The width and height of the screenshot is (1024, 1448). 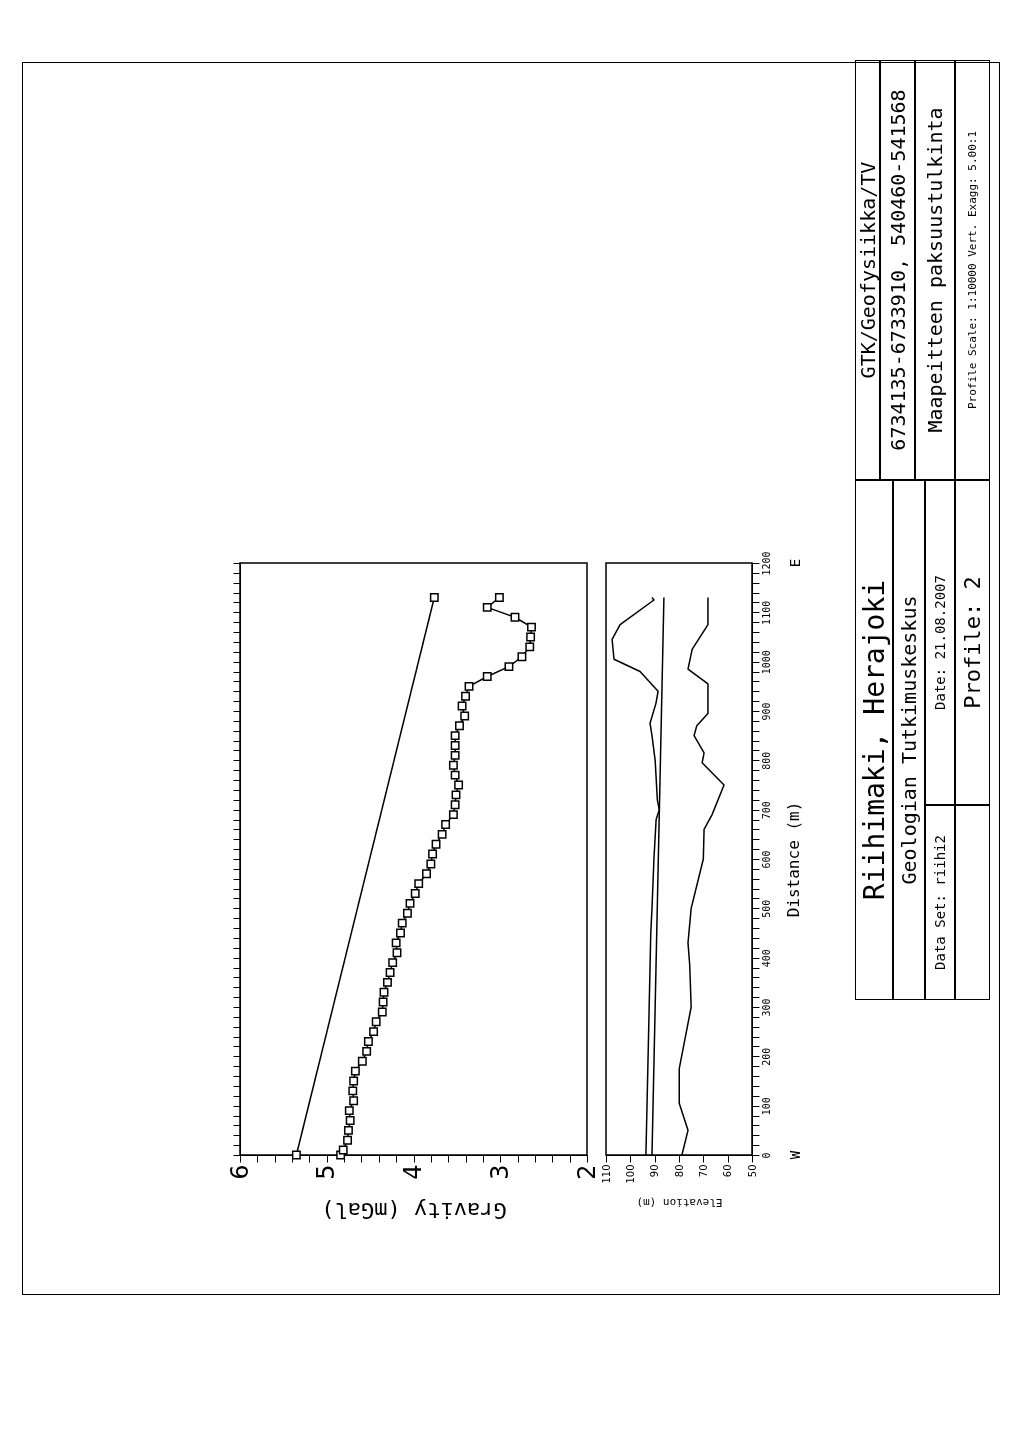 I want to click on text: Profile Scale: 1:10000 Vert. Exagg: 5.00:1, so click(x=972, y=270).